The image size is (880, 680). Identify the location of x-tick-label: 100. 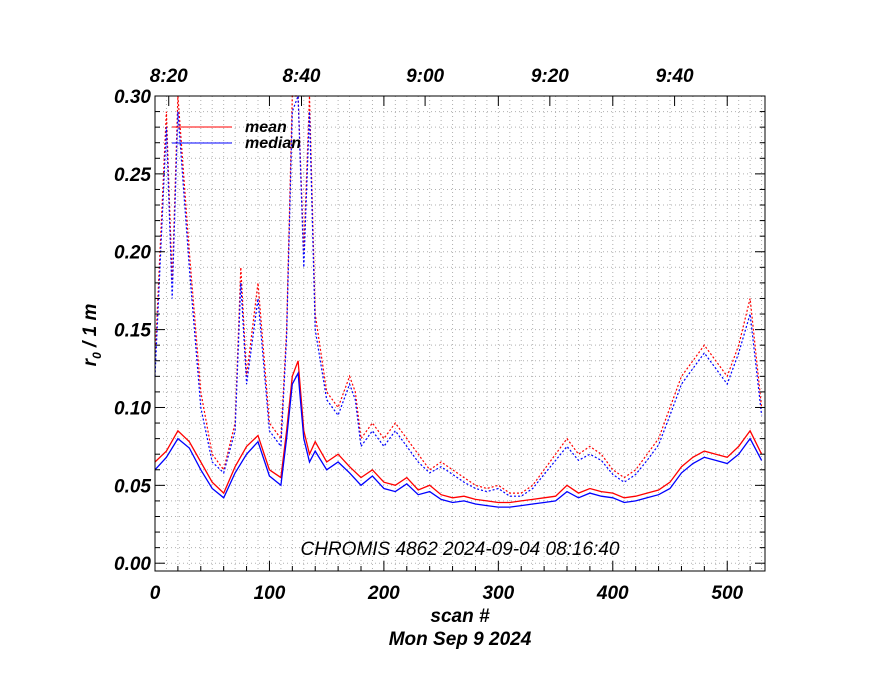
(270, 593).